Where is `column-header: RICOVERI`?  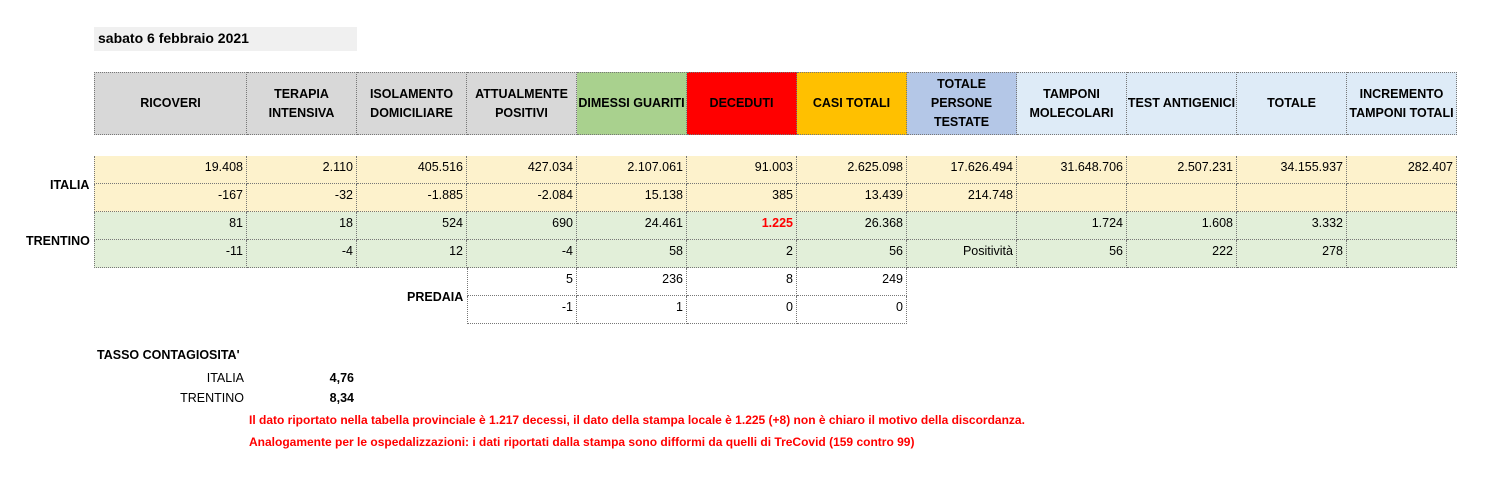
column-header: RICOVERI is located at coordinates (170, 103).